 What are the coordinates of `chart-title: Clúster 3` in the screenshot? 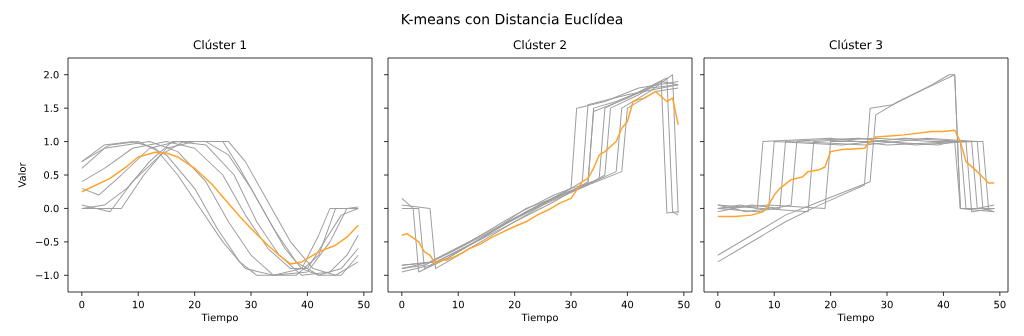 It's located at (856, 44).